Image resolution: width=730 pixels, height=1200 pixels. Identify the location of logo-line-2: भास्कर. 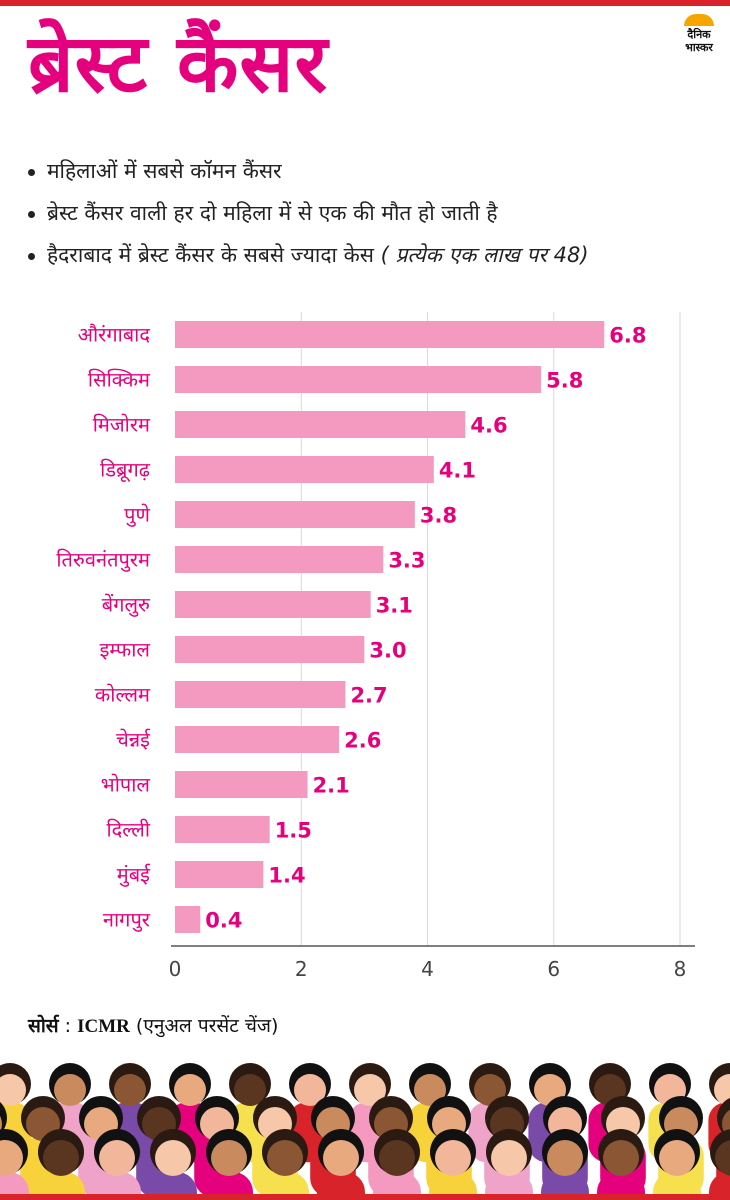
(699, 47).